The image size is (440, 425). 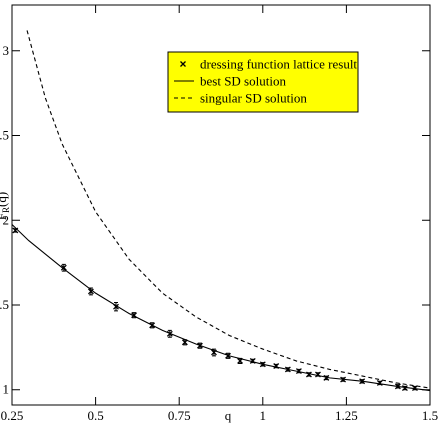 What do you see at coordinates (4, 135) in the screenshot?
I see `y-tick-label: 2.5` at bounding box center [4, 135].